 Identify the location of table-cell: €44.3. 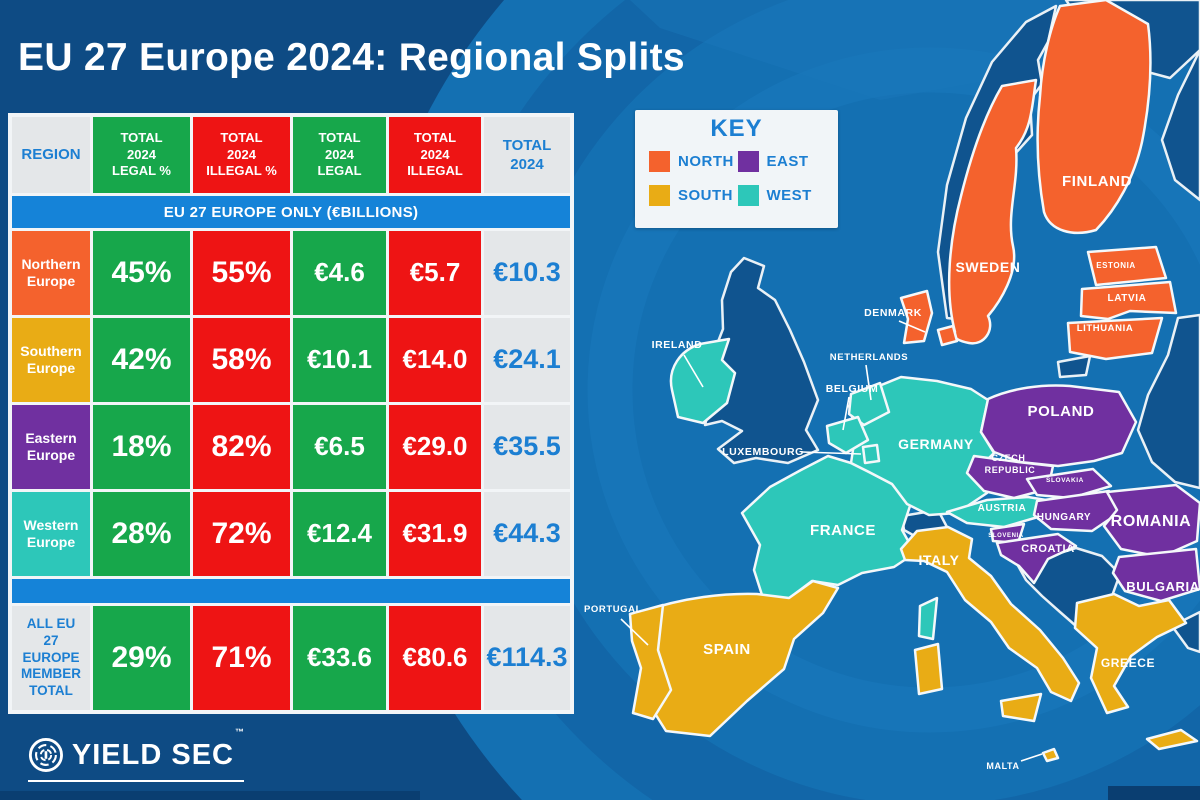
(527, 534).